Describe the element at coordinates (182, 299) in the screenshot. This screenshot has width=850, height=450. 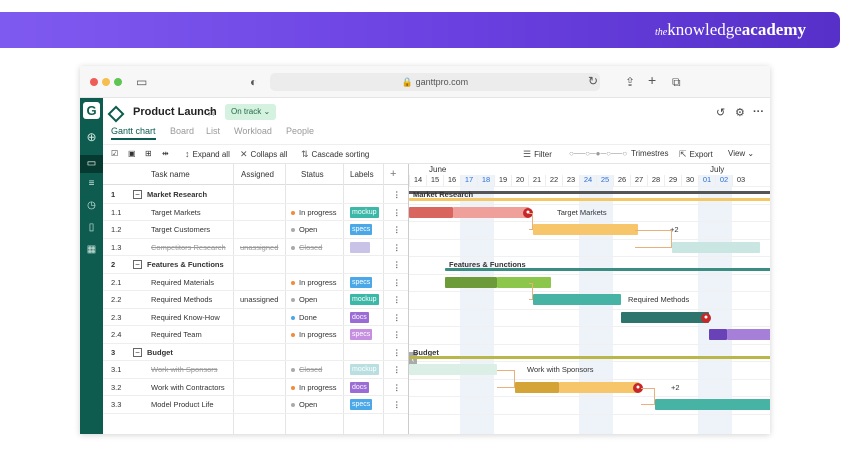
I see `task-name: Required Methods` at that location.